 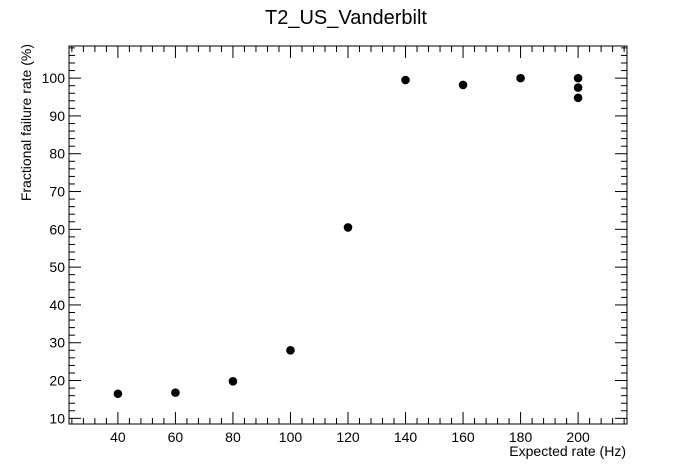 I want to click on x-tick-label: 180, so click(x=521, y=437).